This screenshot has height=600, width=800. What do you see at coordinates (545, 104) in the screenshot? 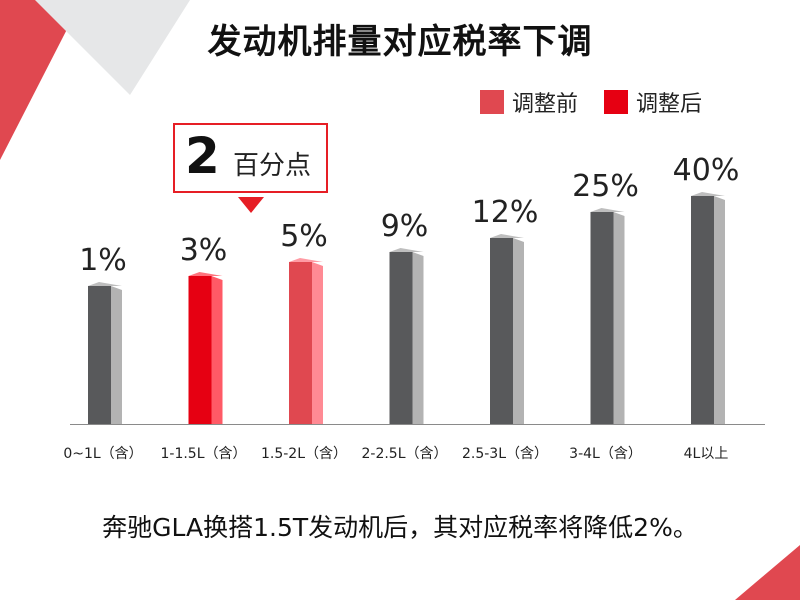
I see `legend-label-before: 调整前` at bounding box center [545, 104].